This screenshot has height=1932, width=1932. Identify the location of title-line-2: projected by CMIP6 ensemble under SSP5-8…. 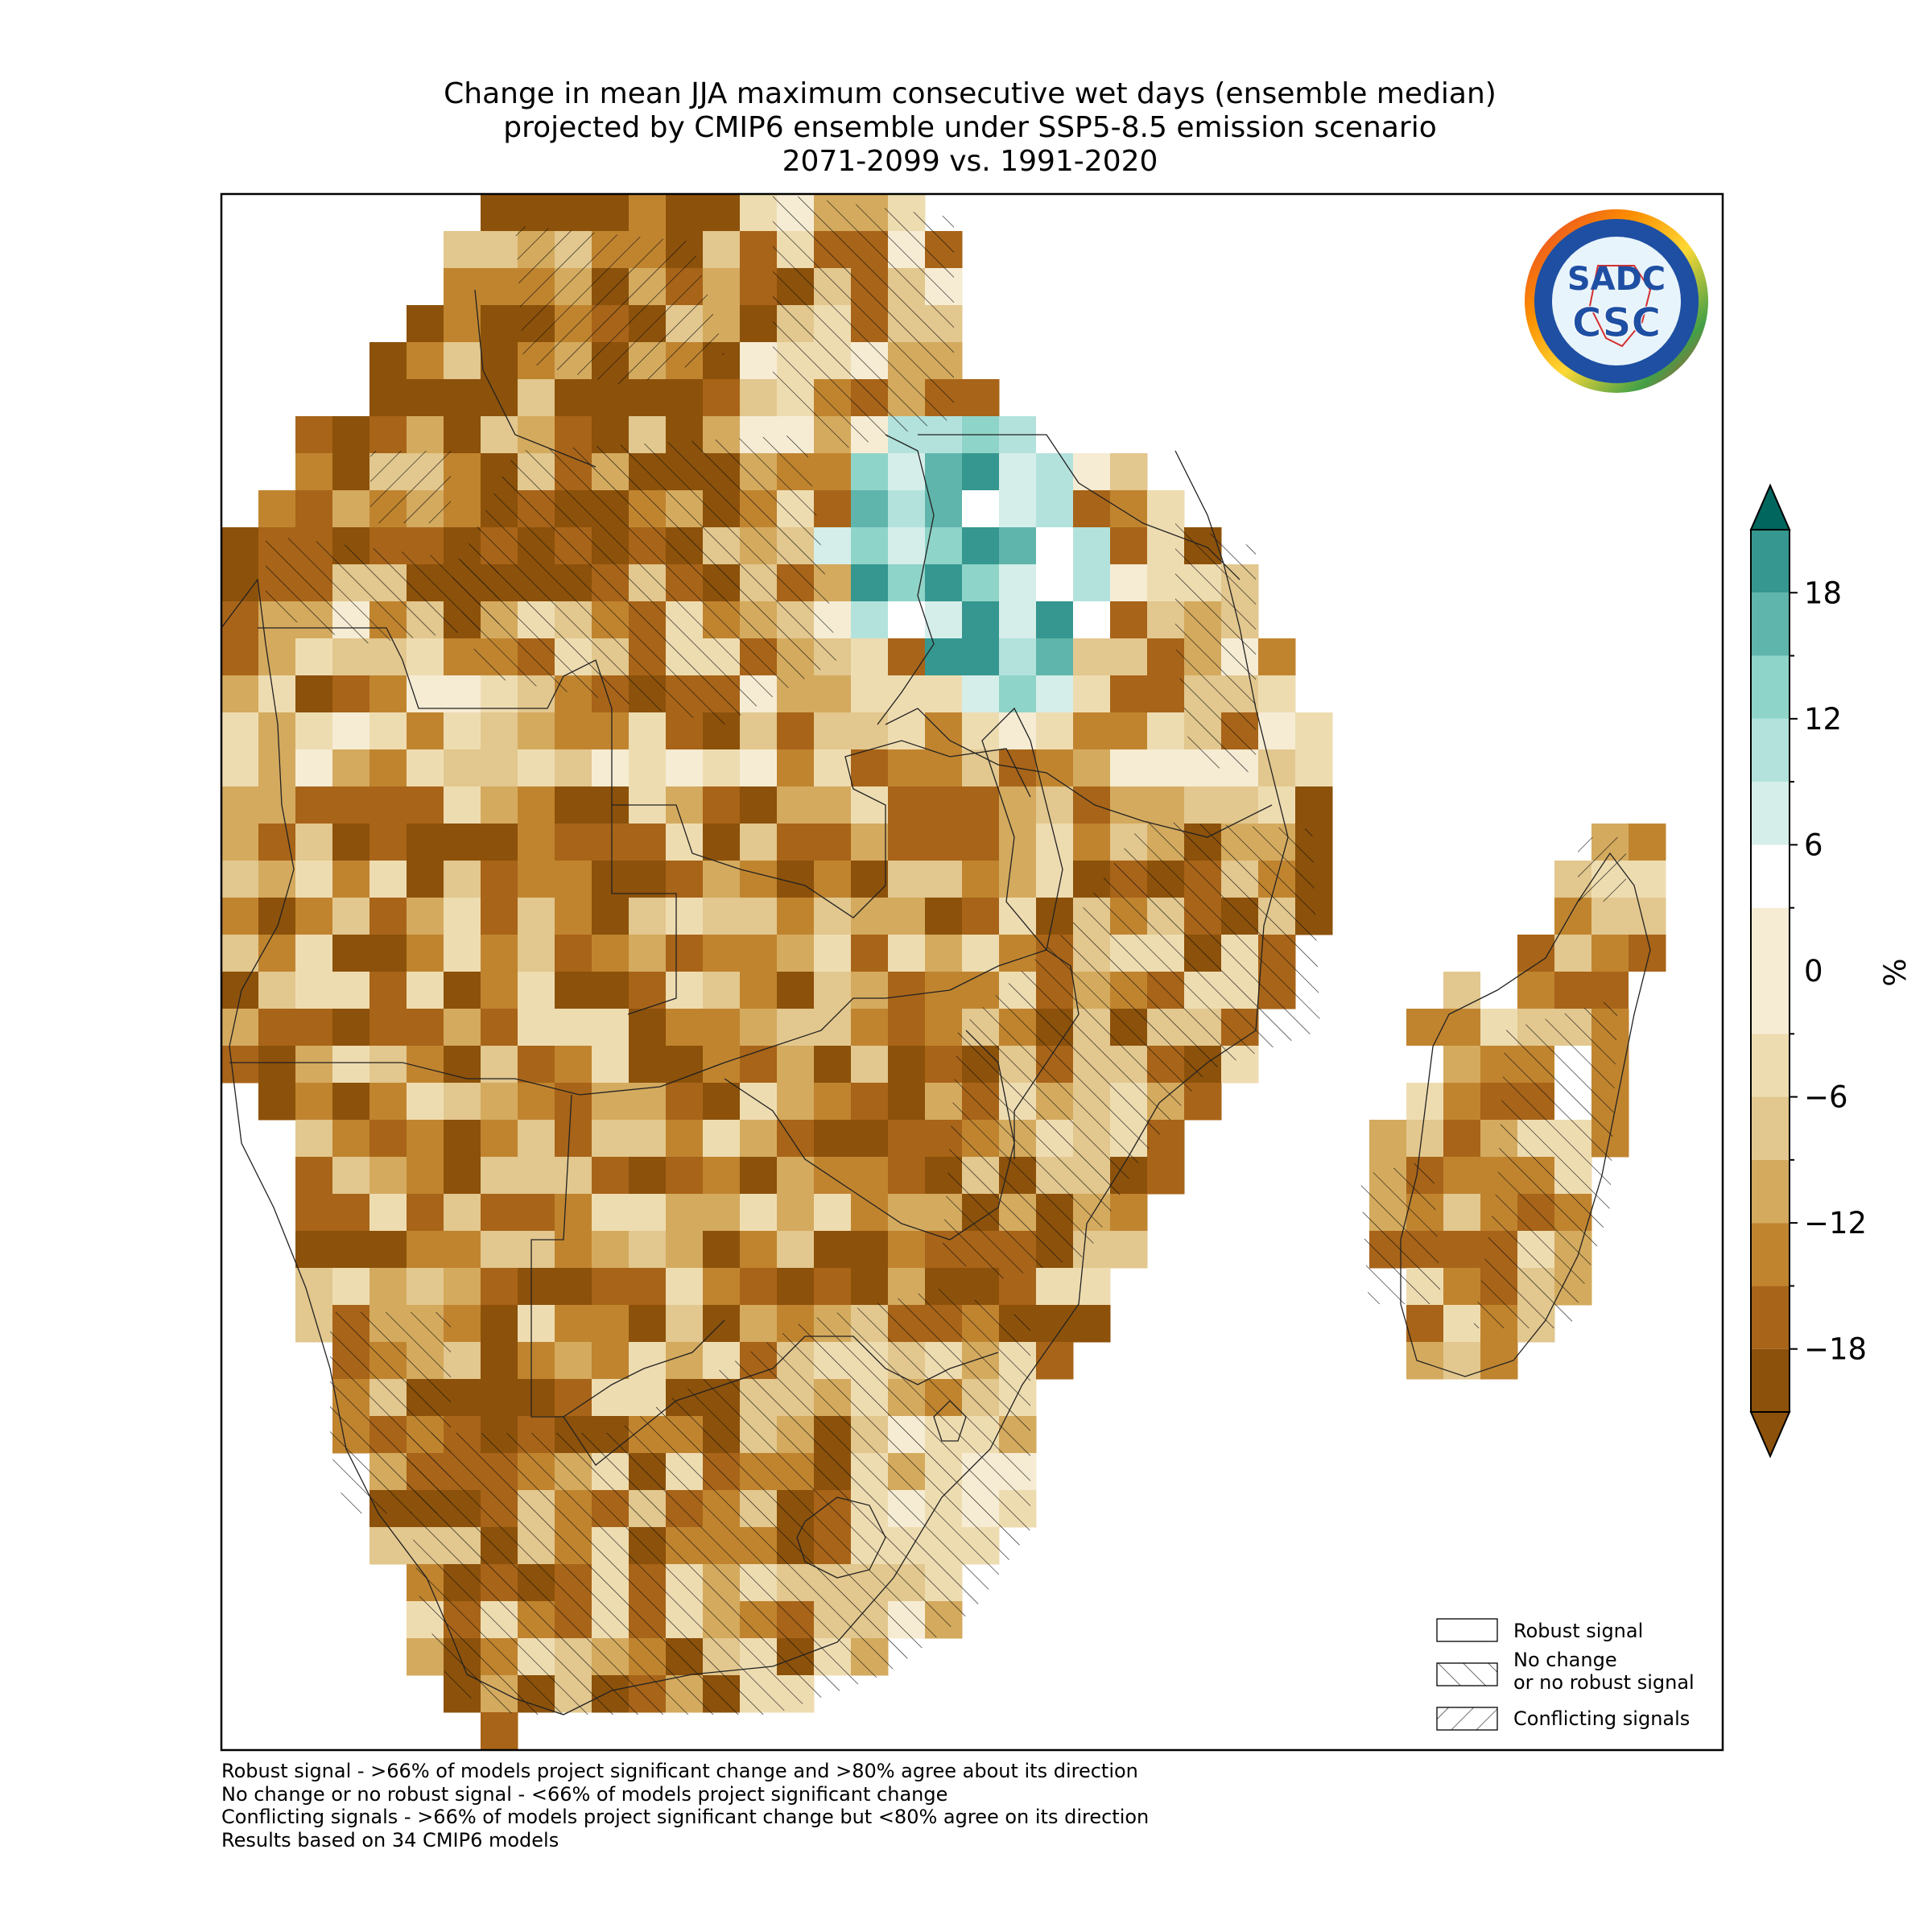
(970, 127).